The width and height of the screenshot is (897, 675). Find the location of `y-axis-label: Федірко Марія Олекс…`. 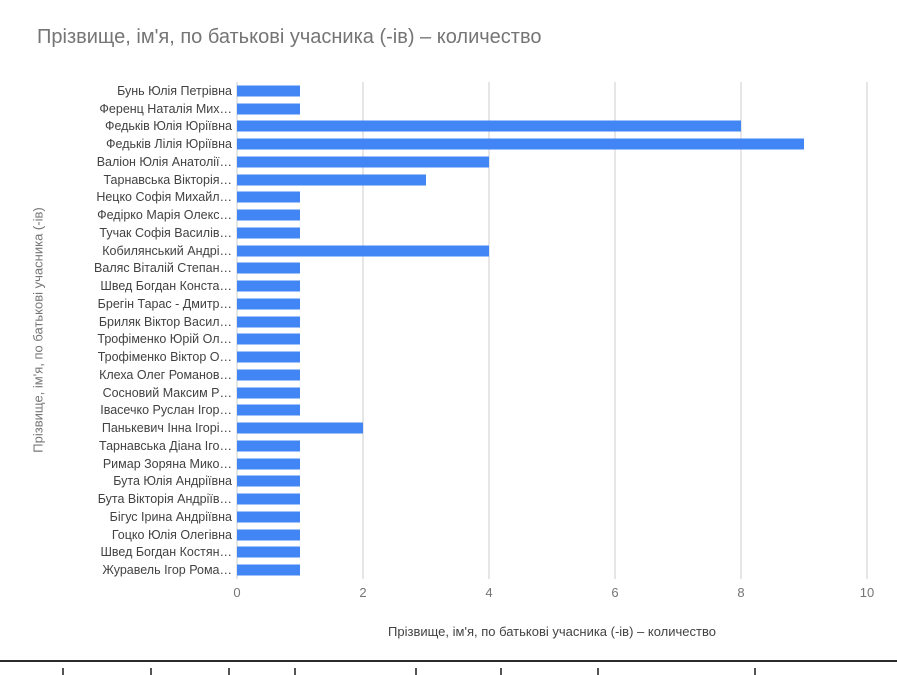

y-axis-label: Федірко Марія Олекс… is located at coordinates (164, 215).